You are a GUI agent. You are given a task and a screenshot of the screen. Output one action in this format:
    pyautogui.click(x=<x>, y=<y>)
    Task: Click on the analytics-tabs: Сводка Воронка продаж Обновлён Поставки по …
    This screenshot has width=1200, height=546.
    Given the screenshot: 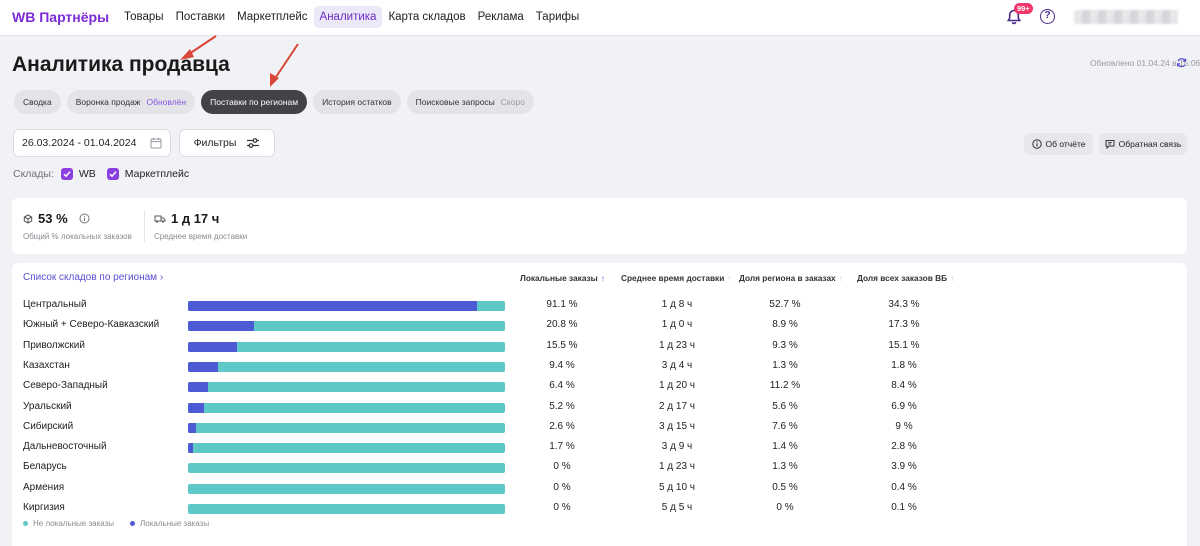 What is the action you would take?
    pyautogui.click(x=274, y=102)
    